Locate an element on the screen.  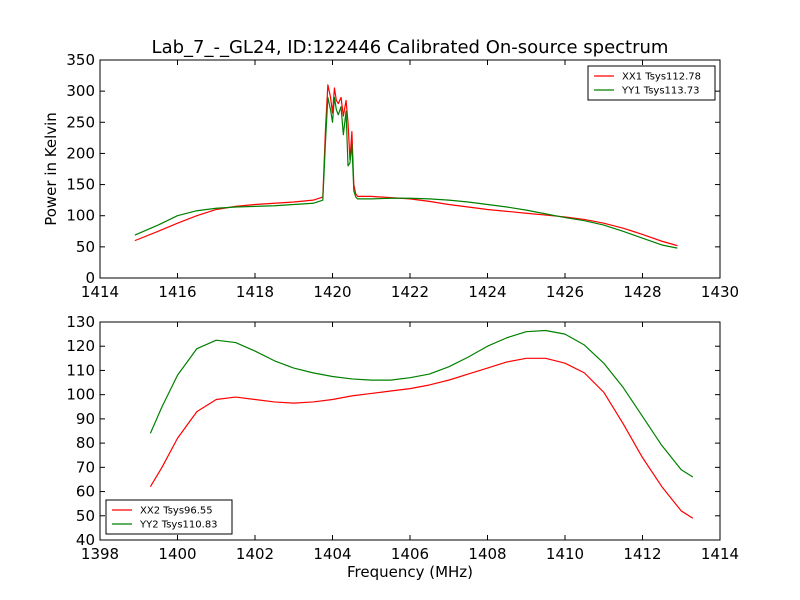
bottom-y-tick-label: 130 is located at coordinates (80, 322).